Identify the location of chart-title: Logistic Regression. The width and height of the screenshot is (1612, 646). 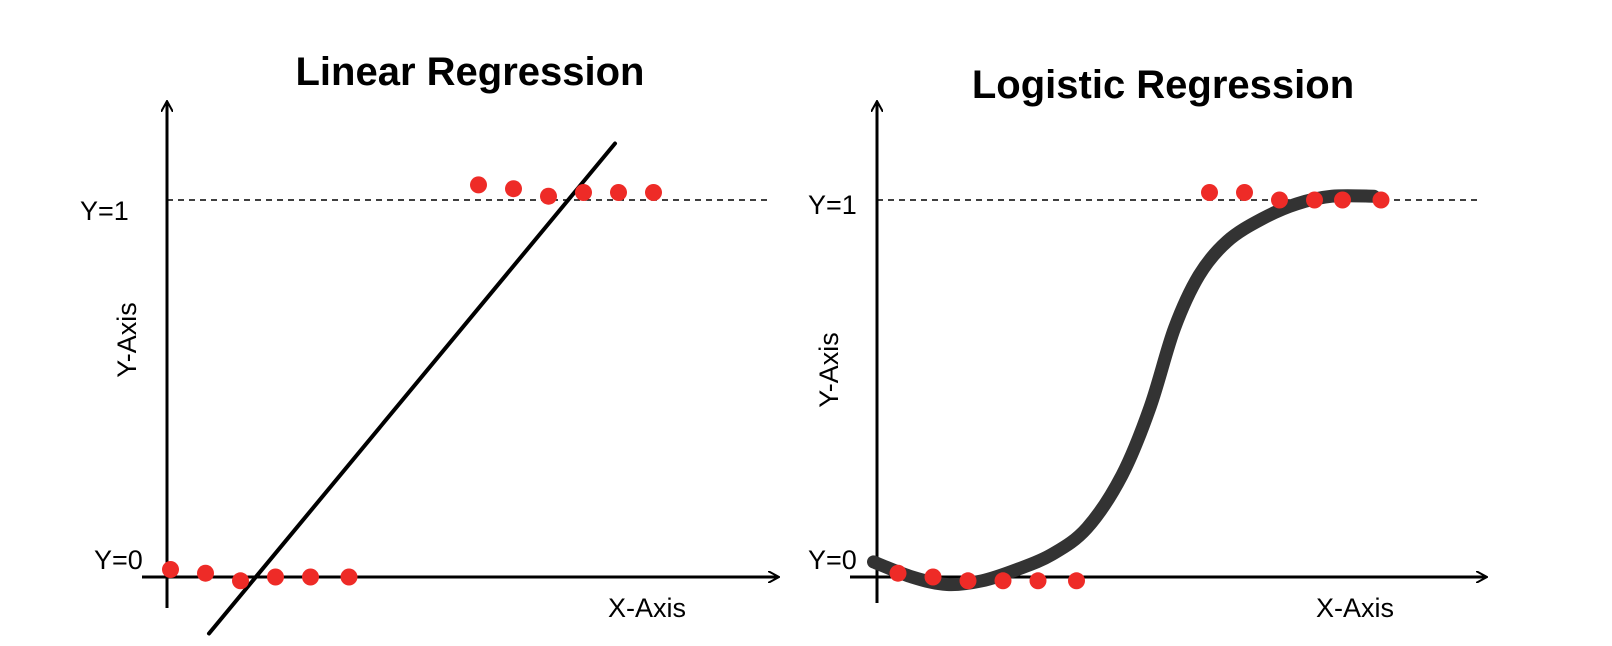
(1163, 85).